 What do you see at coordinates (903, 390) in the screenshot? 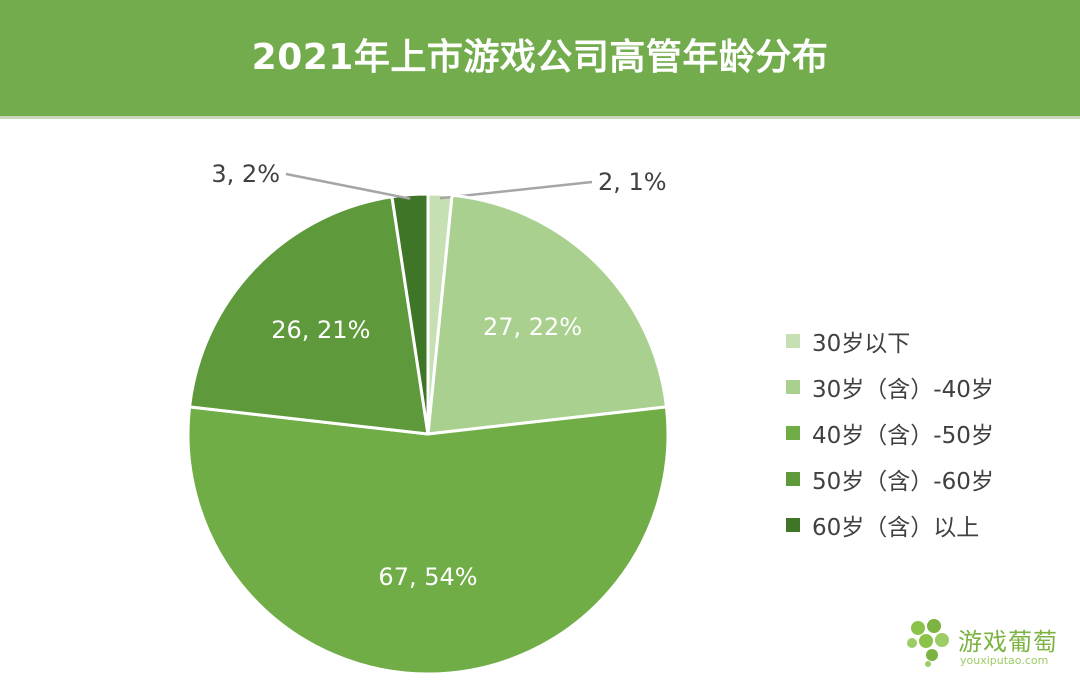
I see `legend-label-2: 30岁（含）-40岁` at bounding box center [903, 390].